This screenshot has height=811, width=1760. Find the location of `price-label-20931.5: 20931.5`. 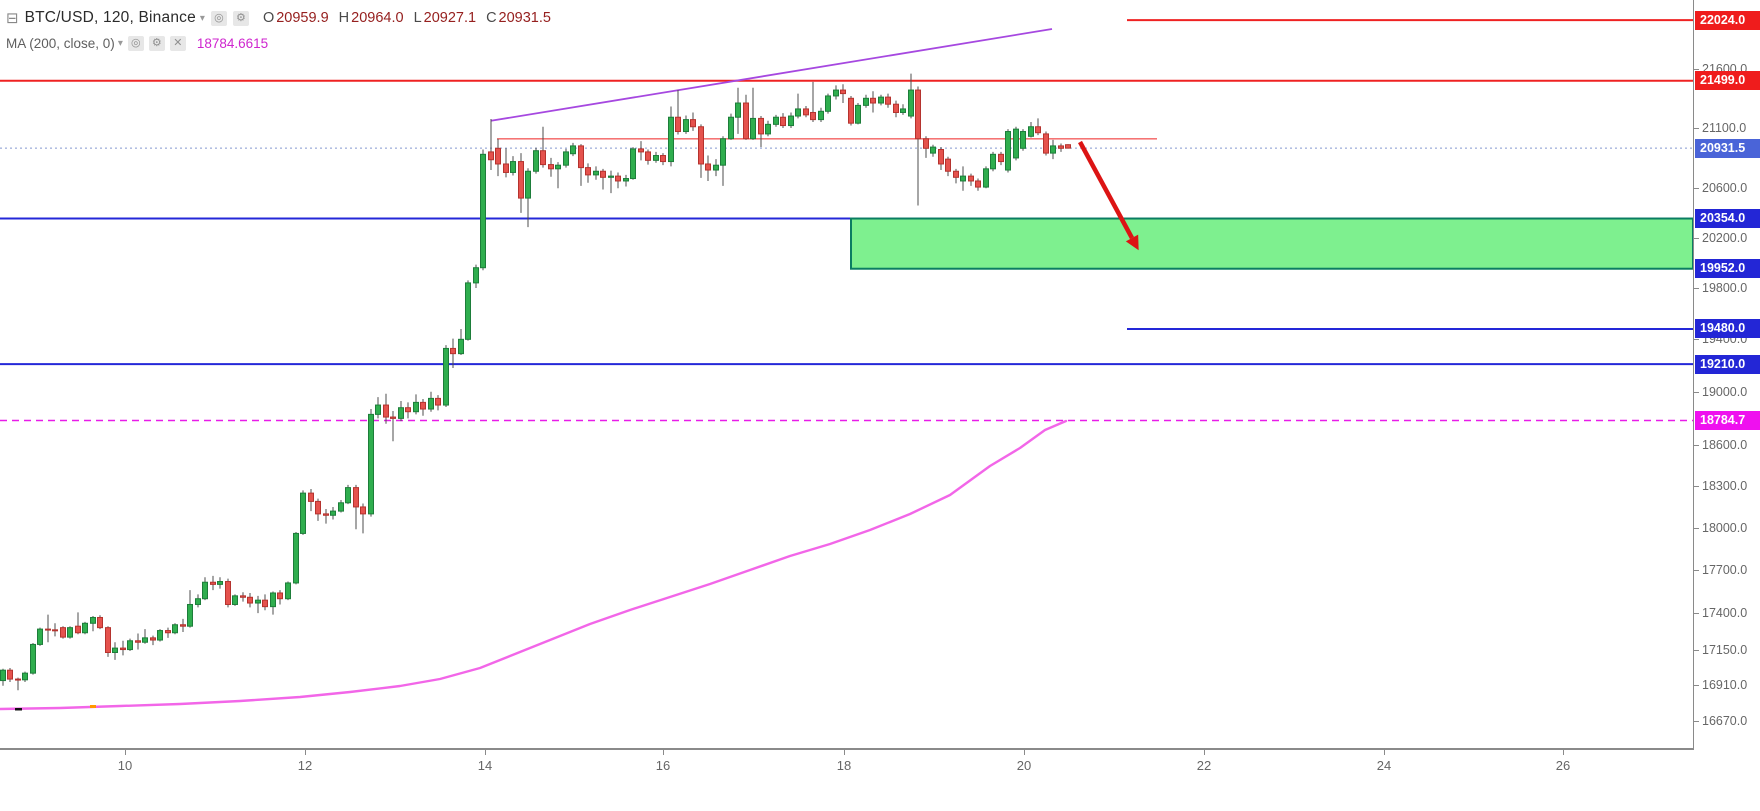

price-label-20931.5: 20931.5 is located at coordinates (1727, 148).